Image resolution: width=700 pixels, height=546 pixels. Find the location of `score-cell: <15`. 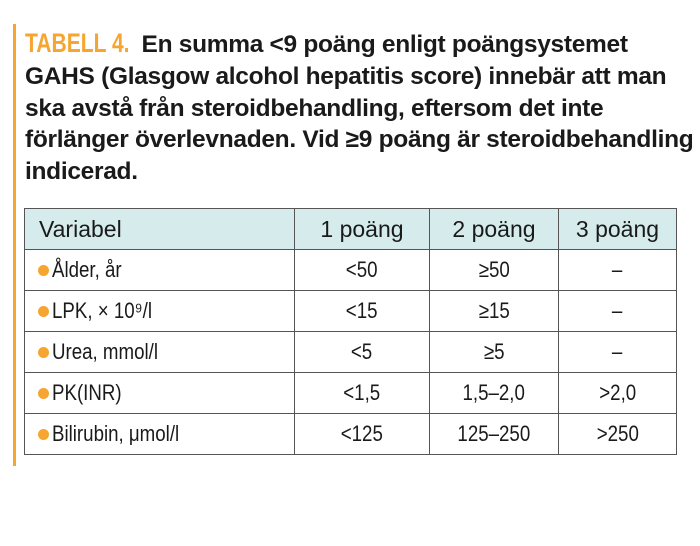

score-cell: <15 is located at coordinates (362, 311).